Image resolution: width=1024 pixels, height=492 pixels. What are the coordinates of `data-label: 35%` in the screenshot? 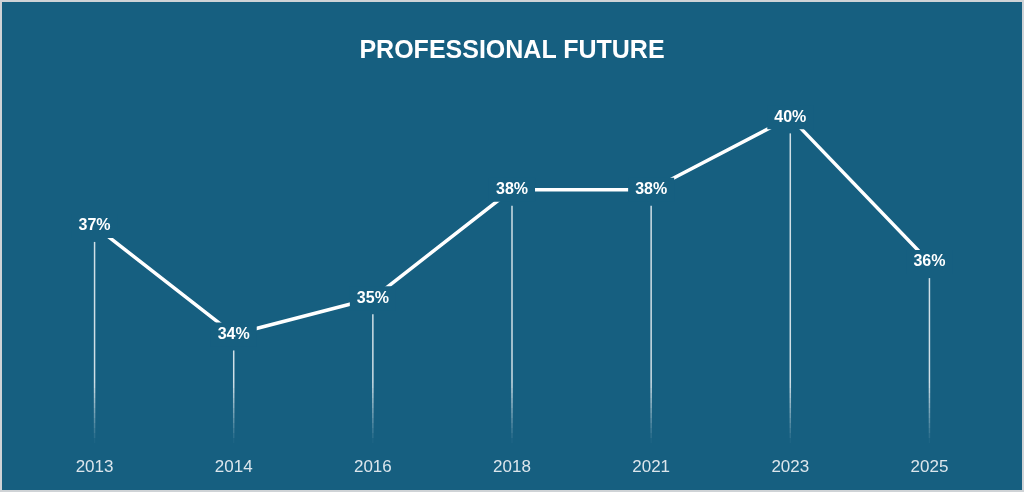 It's located at (372, 297).